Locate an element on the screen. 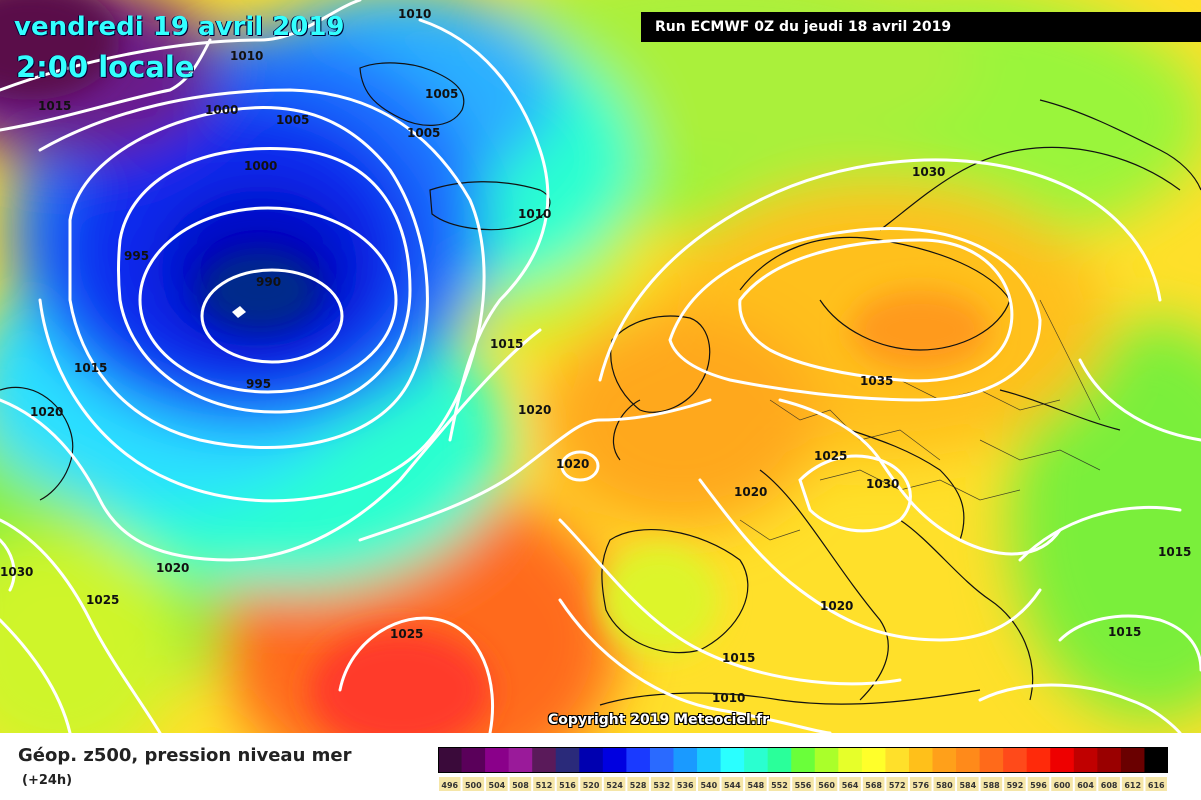 The height and width of the screenshot is (800, 1201). legend-value: 540 is located at coordinates (708, 785).